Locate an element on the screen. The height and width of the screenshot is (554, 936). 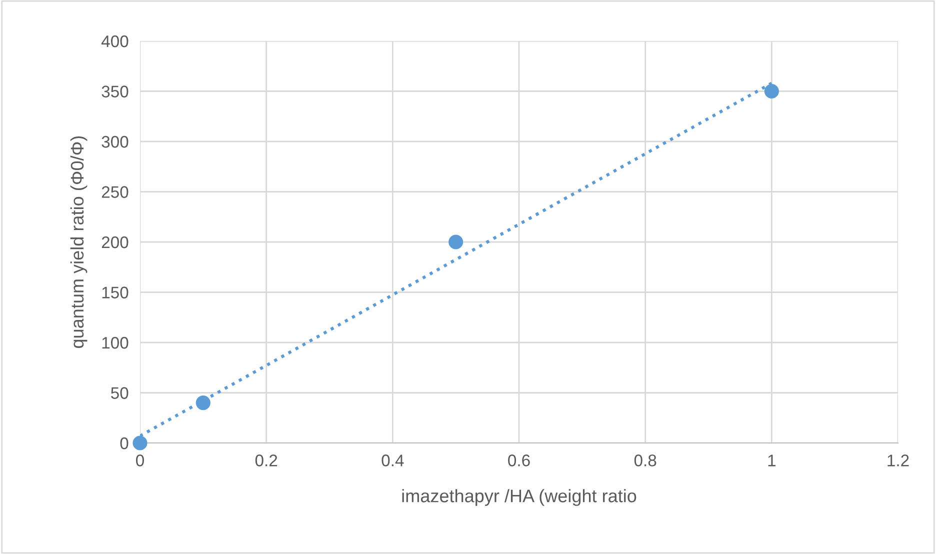
x-tick-label: 0.4 is located at coordinates (393, 460).